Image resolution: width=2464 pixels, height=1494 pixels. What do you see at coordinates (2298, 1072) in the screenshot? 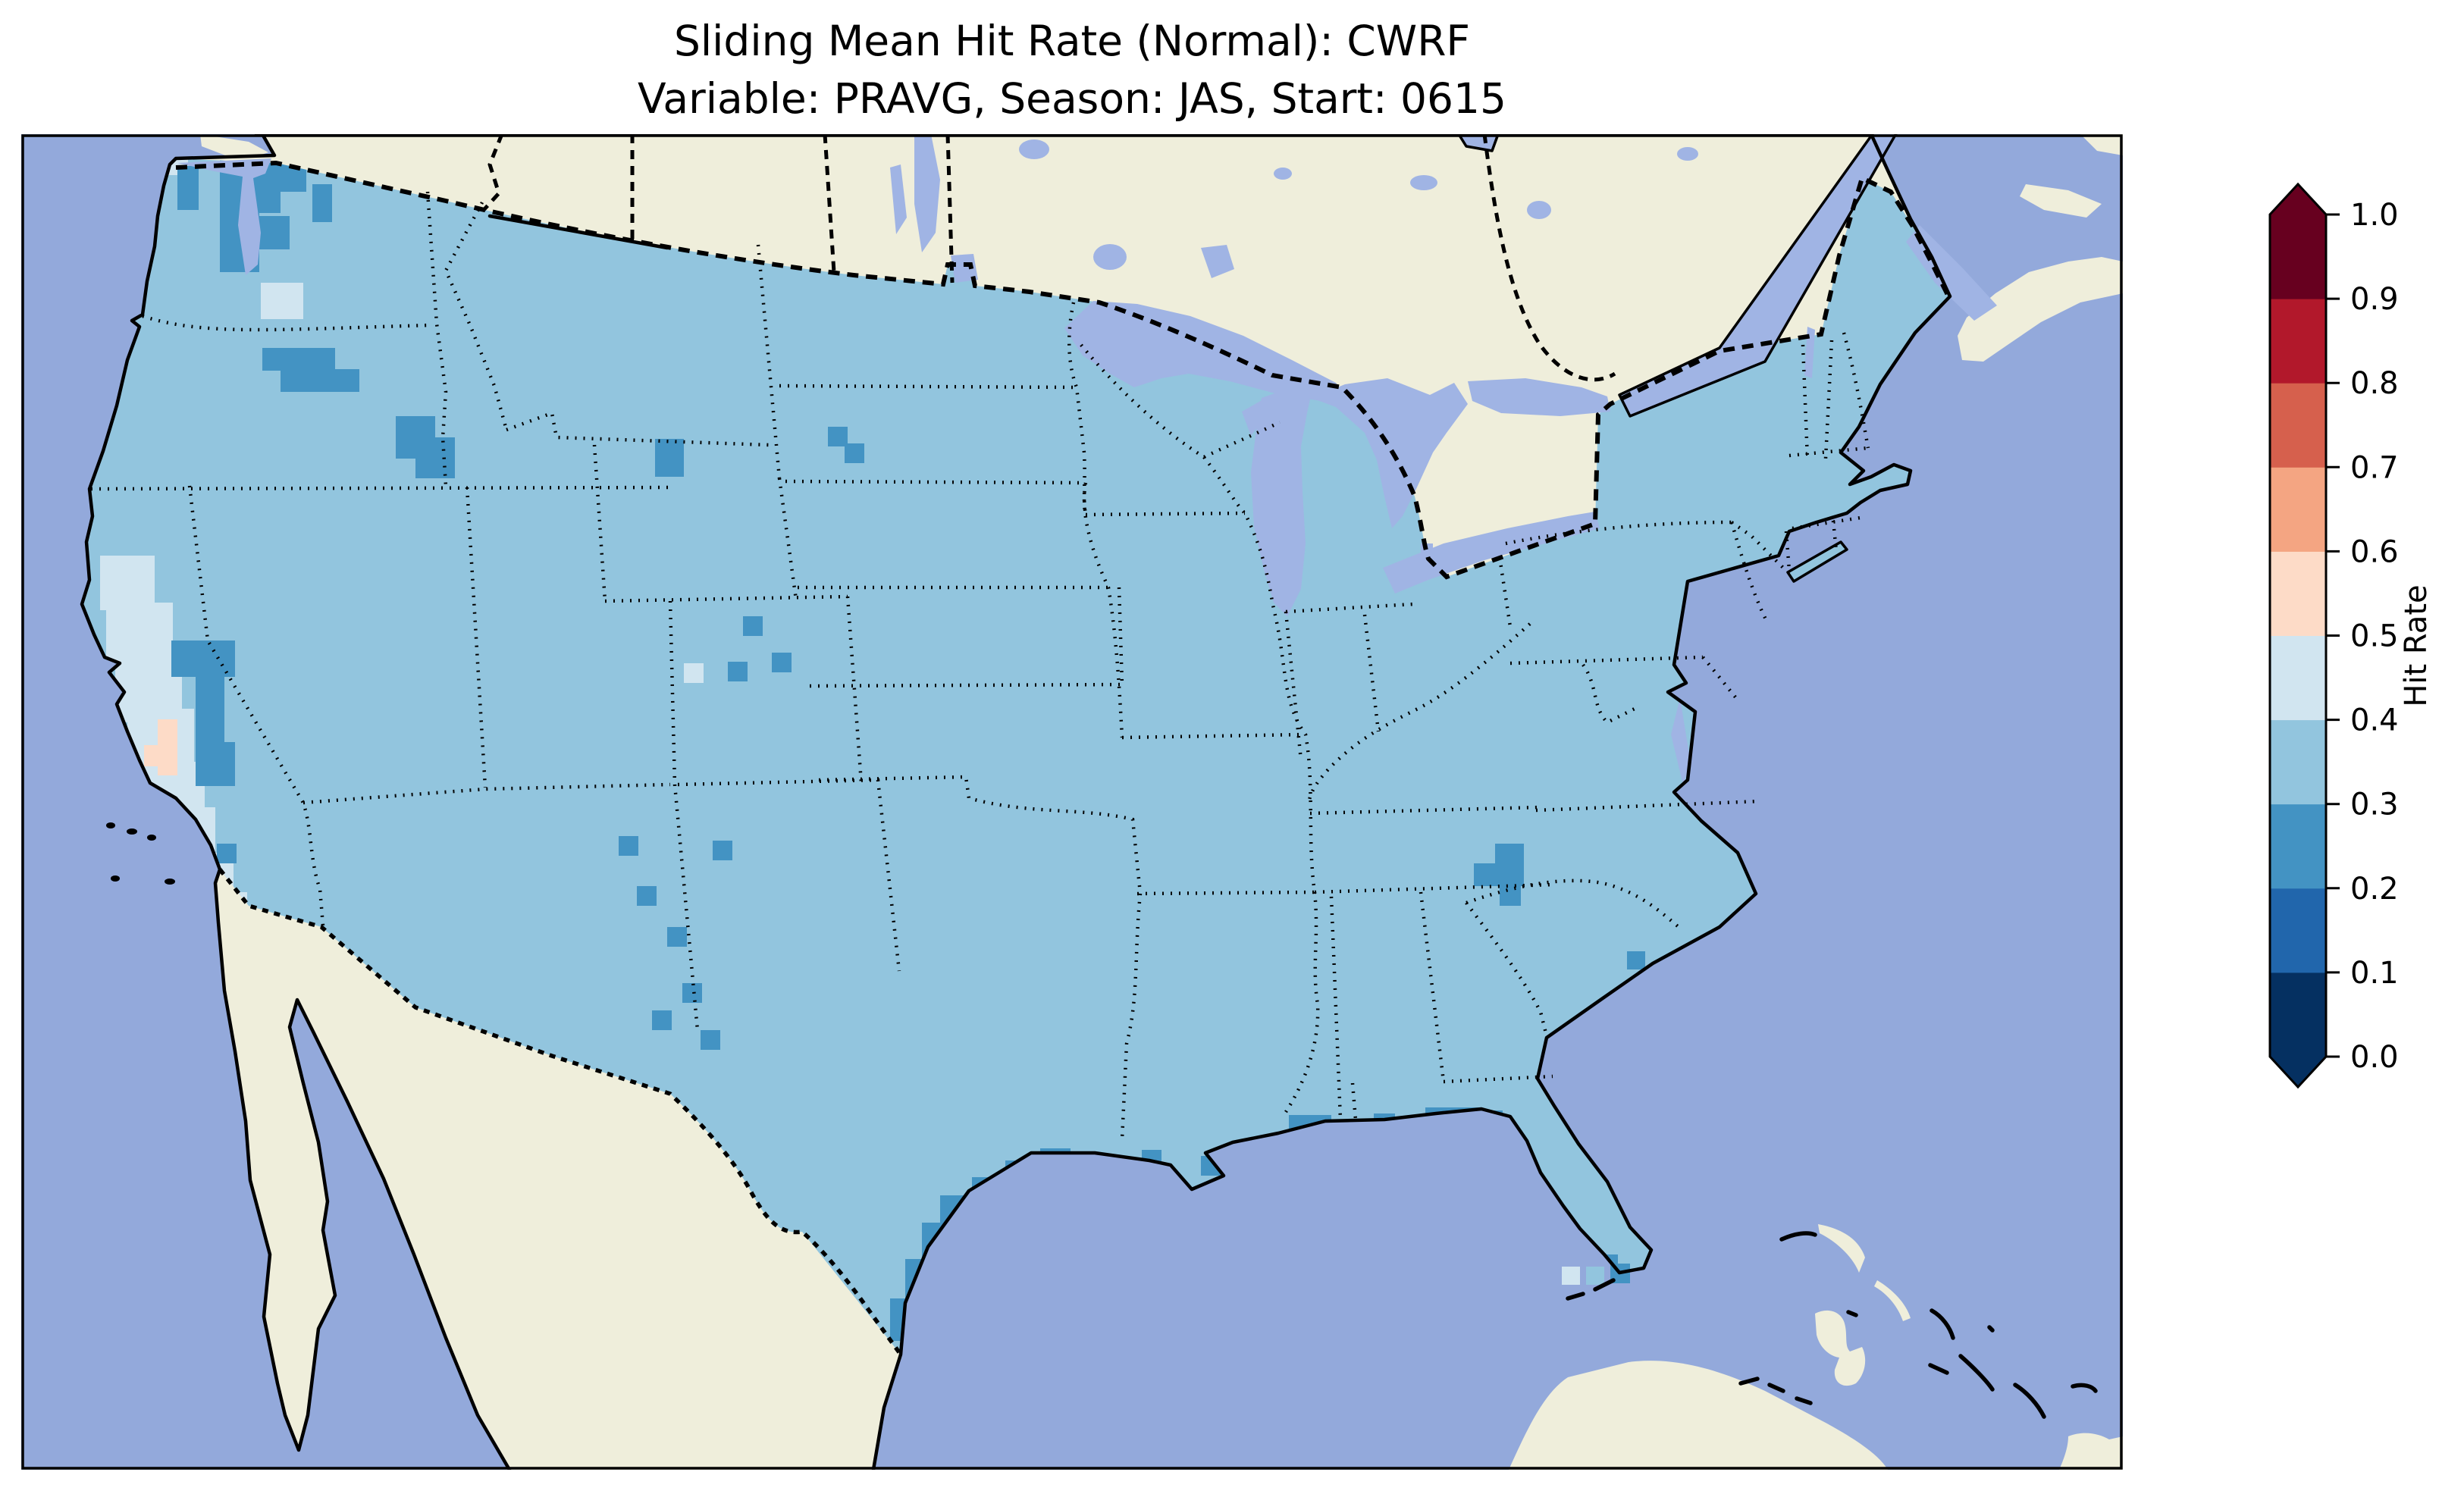
I see `colorbar-under-arrow` at bounding box center [2298, 1072].